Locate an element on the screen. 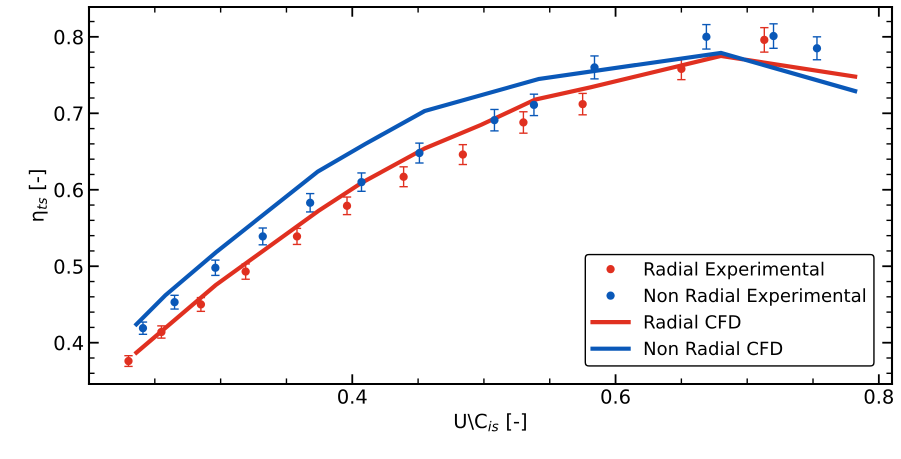 The image size is (901, 459). y-axis-title: η$_{ts}$ [-] is located at coordinates (38, 195).